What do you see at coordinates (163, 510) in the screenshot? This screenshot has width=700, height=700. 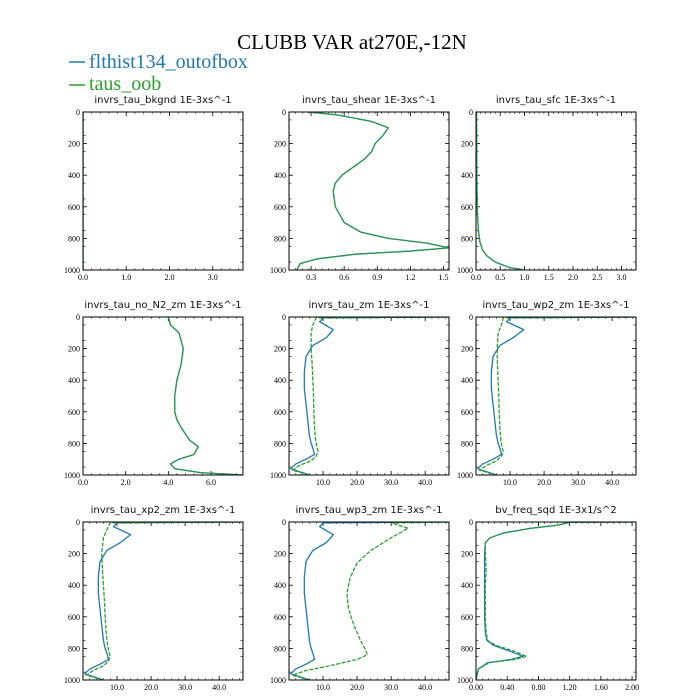 I see `panel-title: invrs_tau_xp2_zm 1E-3xs^-1` at bounding box center [163, 510].